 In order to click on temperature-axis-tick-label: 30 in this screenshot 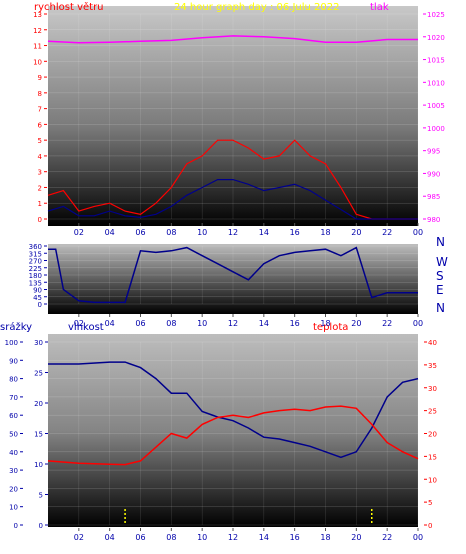, I will do `click(432, 389)`.